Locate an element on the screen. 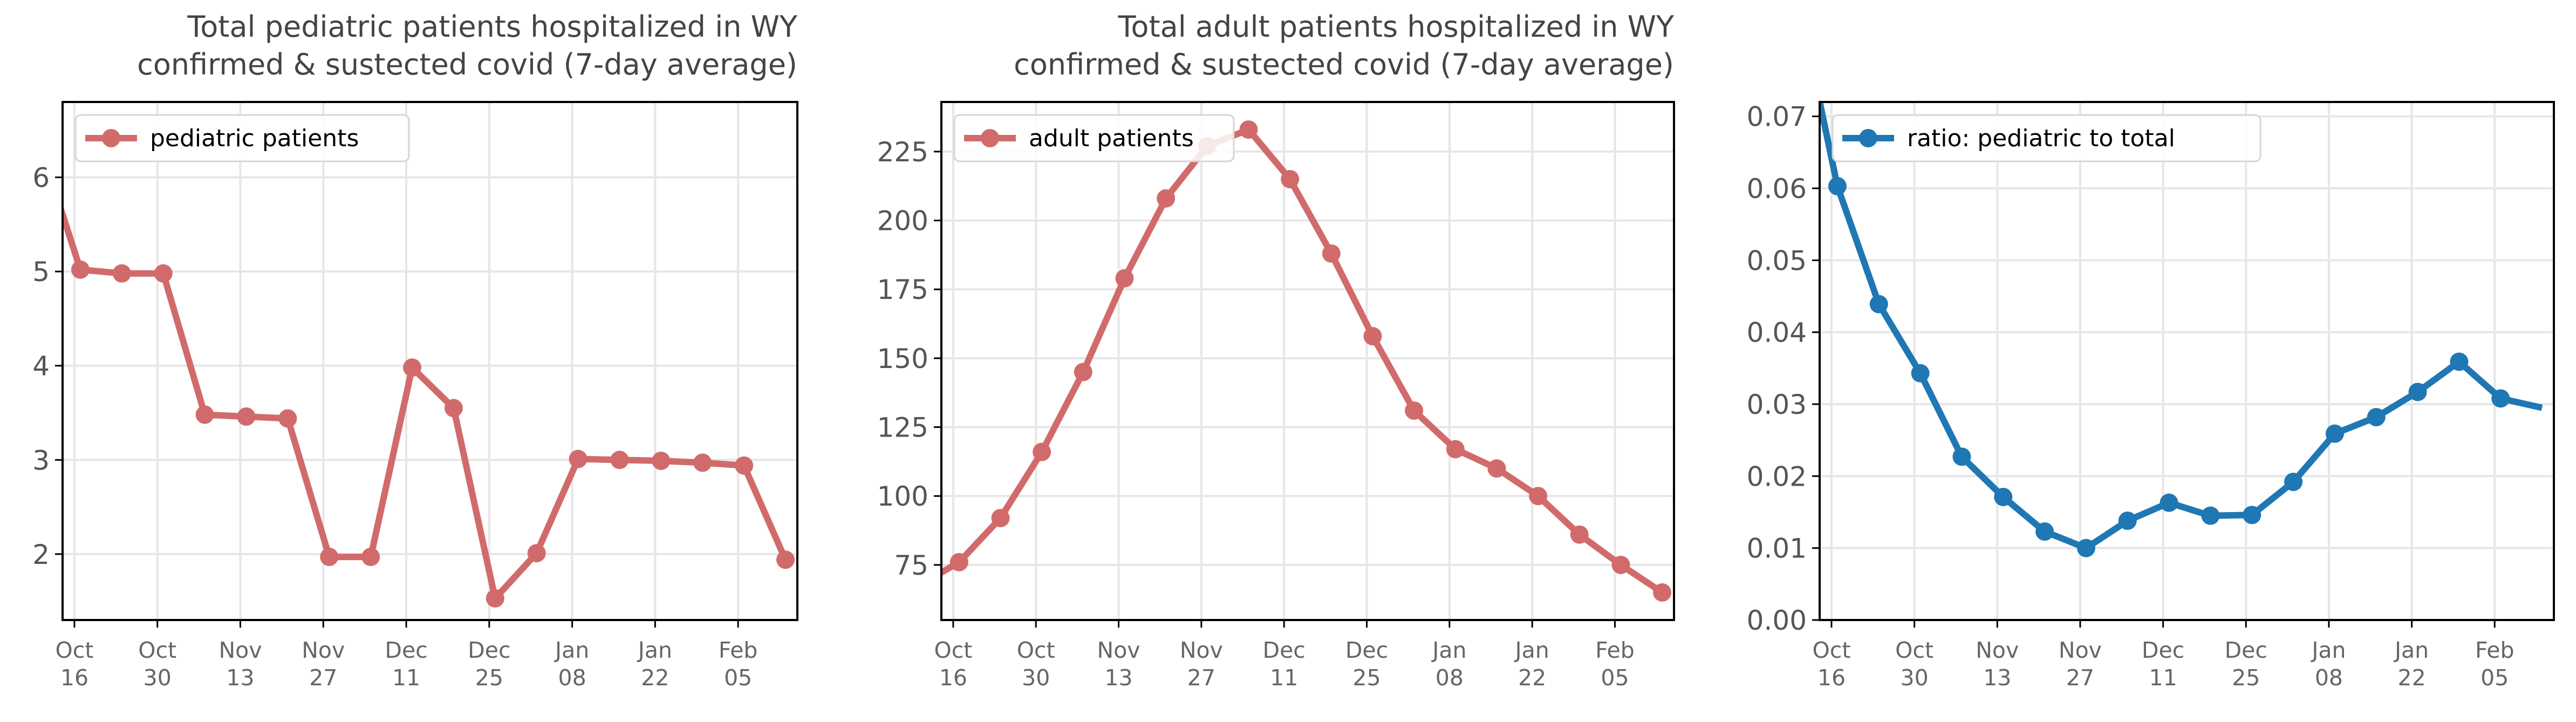 This screenshot has width=2576, height=722. legend: adult patients is located at coordinates (1094, 138).